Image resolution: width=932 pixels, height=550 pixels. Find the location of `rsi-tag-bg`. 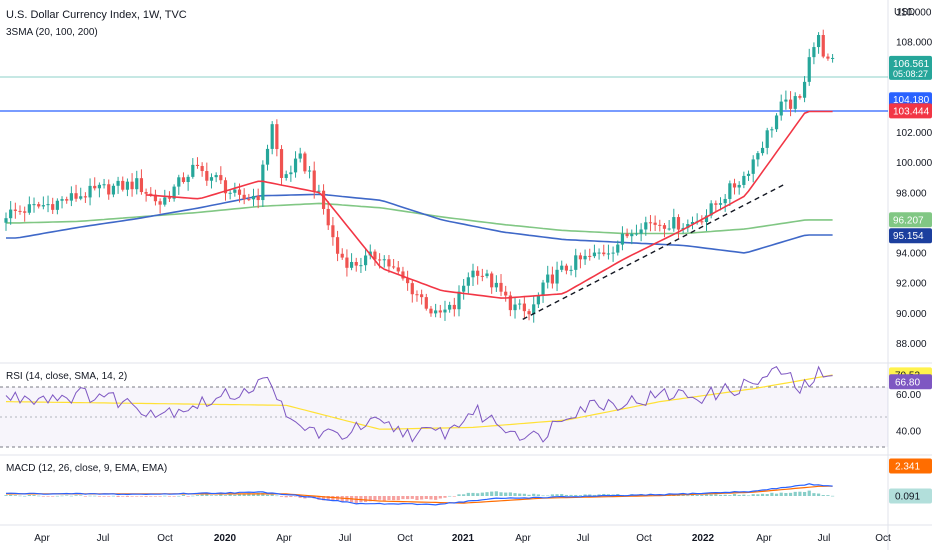

rsi-tag-bg is located at coordinates (910, 382).